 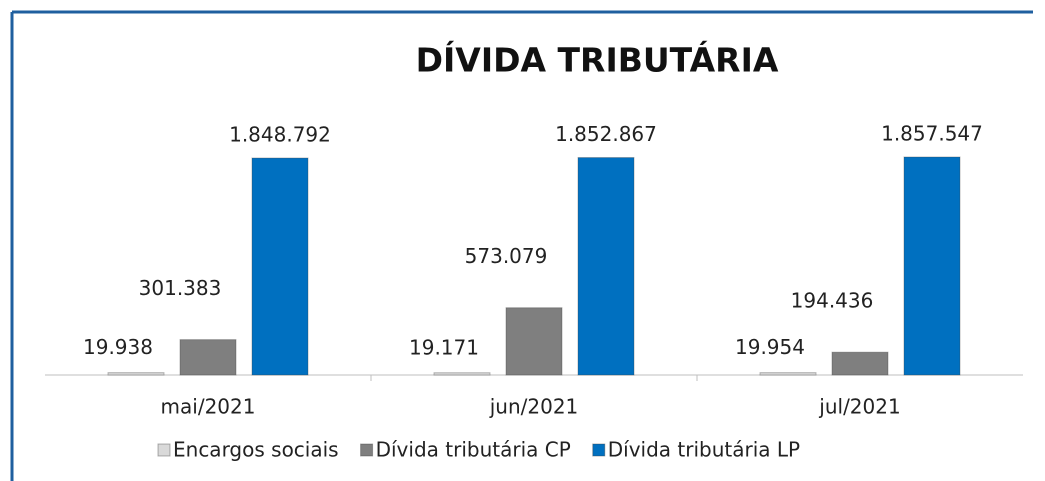 I want to click on data-label: 301.383, so click(x=180, y=288).